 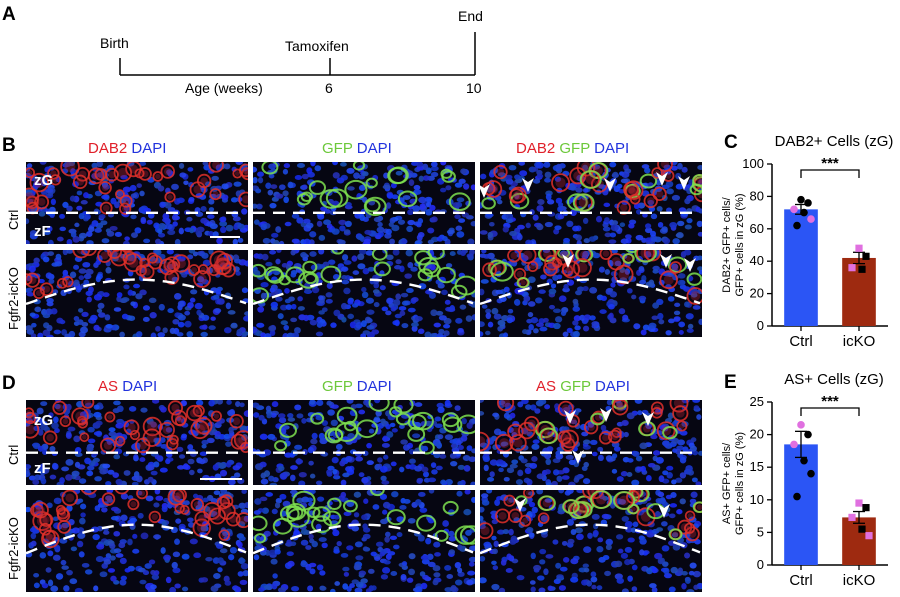 I want to click on b-icko-merge-image, so click(x=591, y=293).